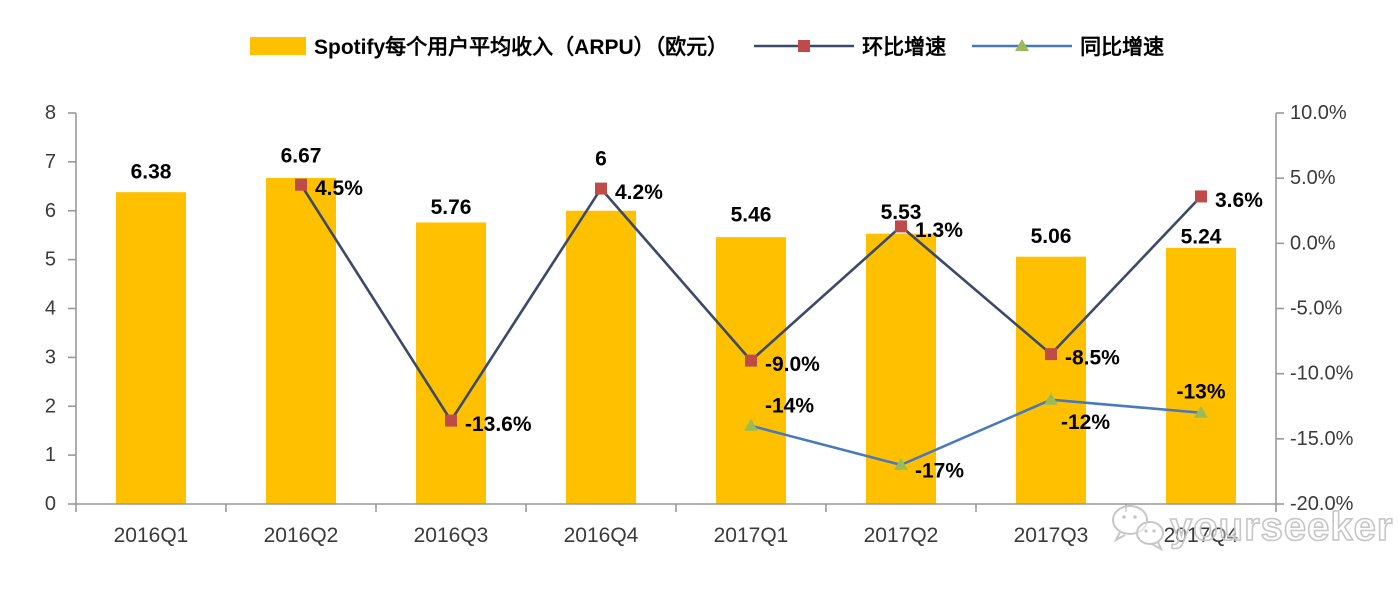  What do you see at coordinates (1281, 527) in the screenshot?
I see `watermark-text: yourseeker` at bounding box center [1281, 527].